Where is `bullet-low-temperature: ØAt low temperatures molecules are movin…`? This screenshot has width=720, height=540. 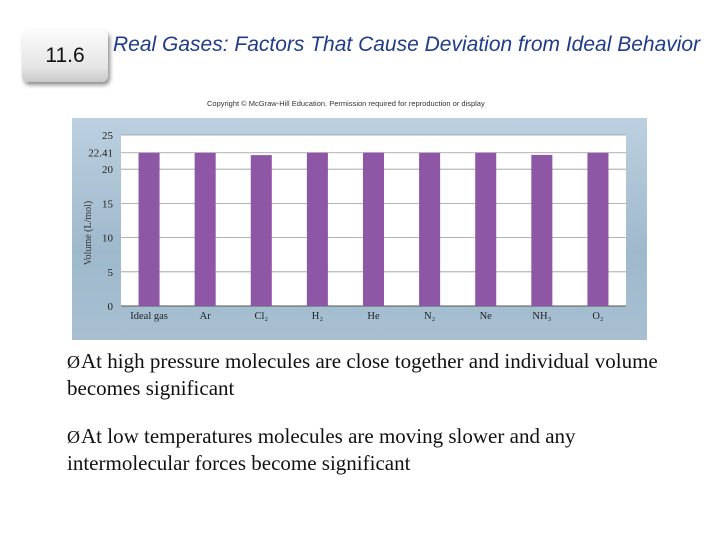
bullet-low-temperature: ØAt low temperatures molecules are movin… is located at coordinates (382, 449).